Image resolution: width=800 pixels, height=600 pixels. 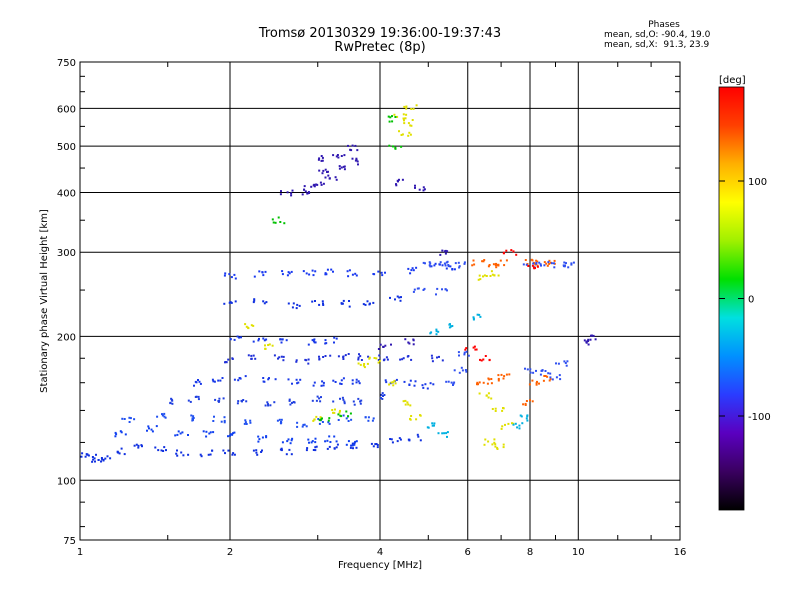 What do you see at coordinates (66, 481) in the screenshot?
I see `y-tick-label: 100` at bounding box center [66, 481].